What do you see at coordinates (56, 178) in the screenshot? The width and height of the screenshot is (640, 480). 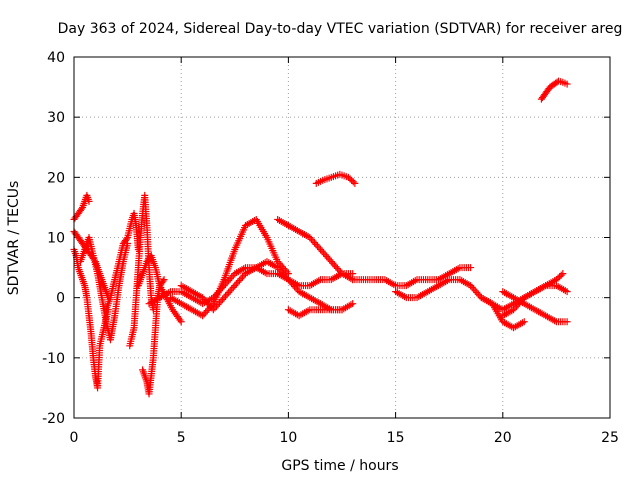 I see `y-tick-label: 20` at bounding box center [56, 178].